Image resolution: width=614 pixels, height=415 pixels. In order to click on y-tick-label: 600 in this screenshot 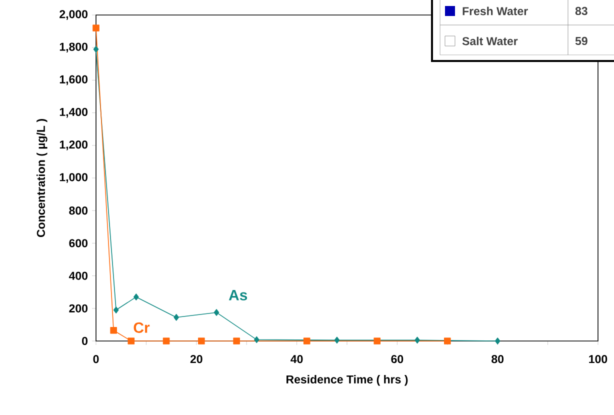, I will do `click(78, 243)`.